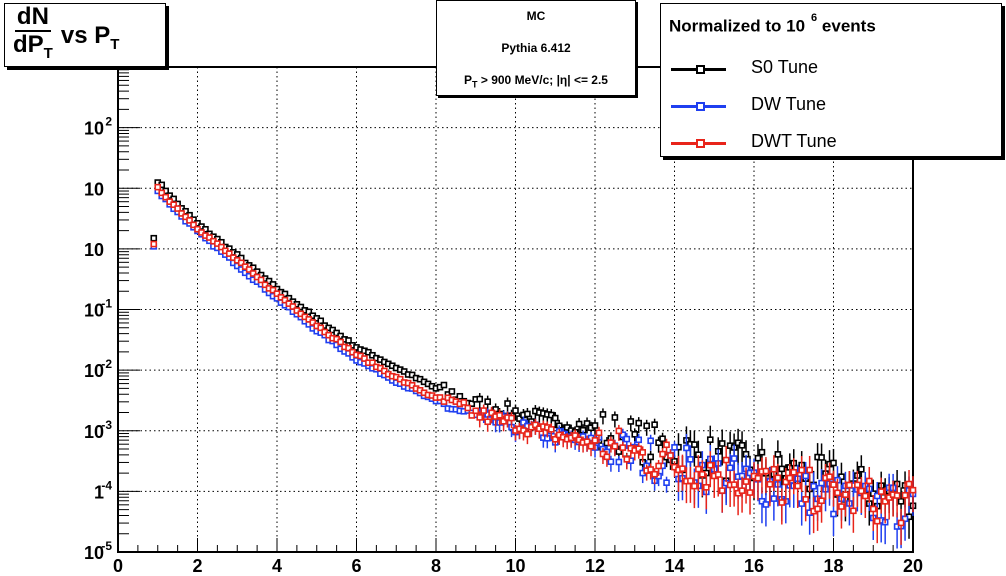 The image size is (1006, 576). I want to click on legend-title: Normalized to 10 6 events, so click(772, 24).